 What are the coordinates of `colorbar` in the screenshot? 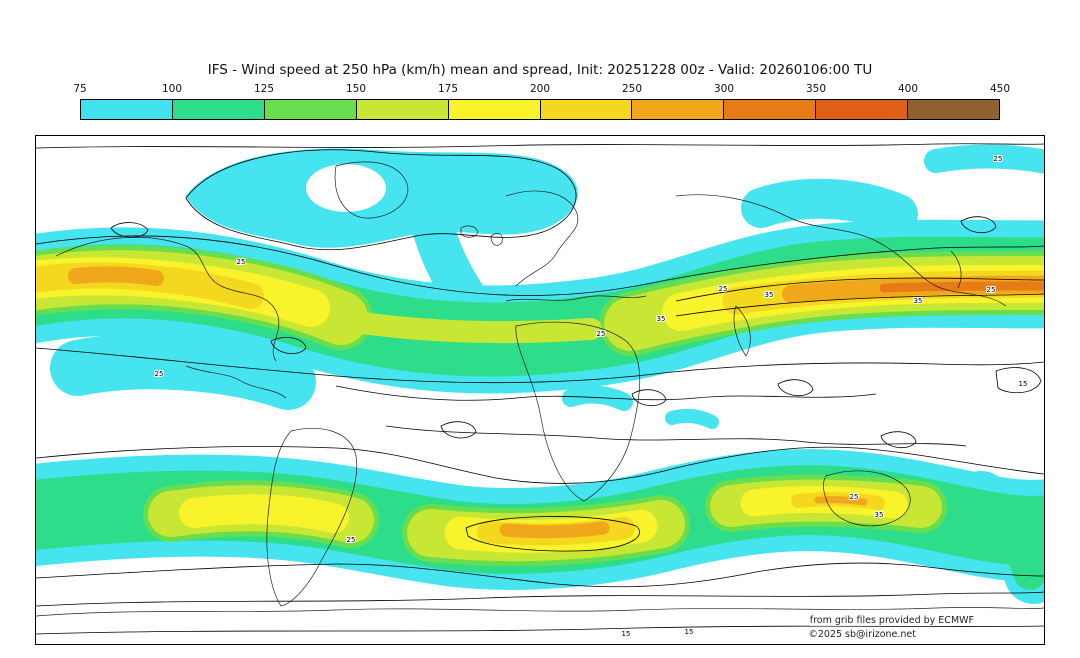 It's located at (540, 109).